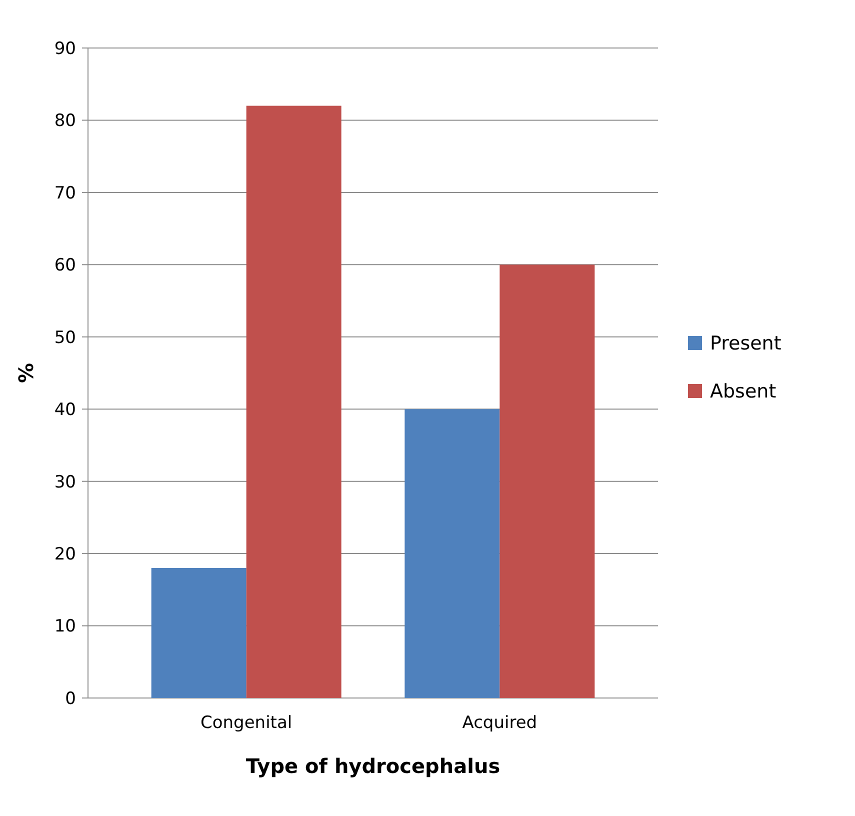  What do you see at coordinates (65, 266) in the screenshot?
I see `y-tick-label: 60` at bounding box center [65, 266].